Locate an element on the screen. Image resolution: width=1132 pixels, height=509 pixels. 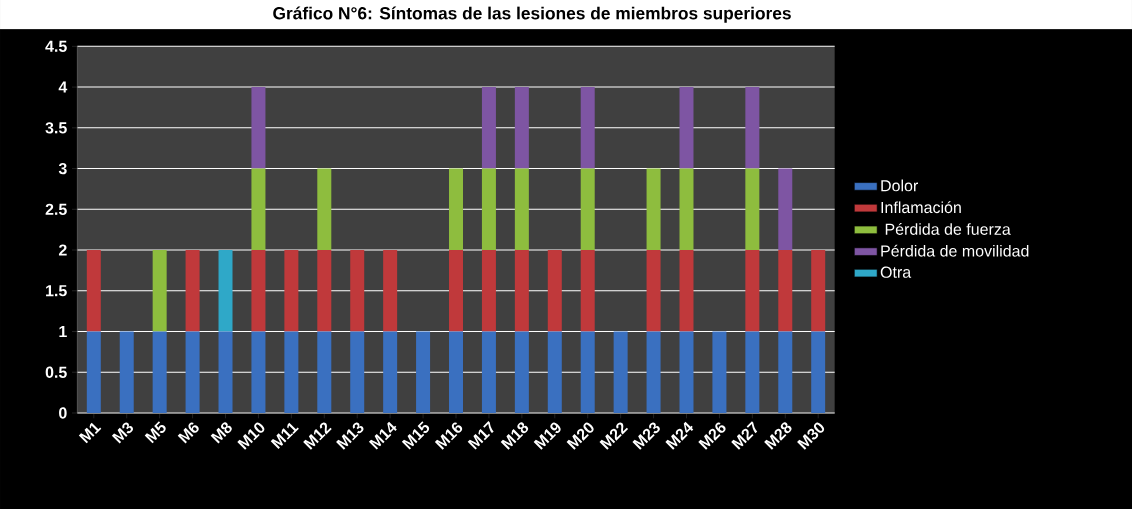
y-tick-label: 2 is located at coordinates (62, 250).